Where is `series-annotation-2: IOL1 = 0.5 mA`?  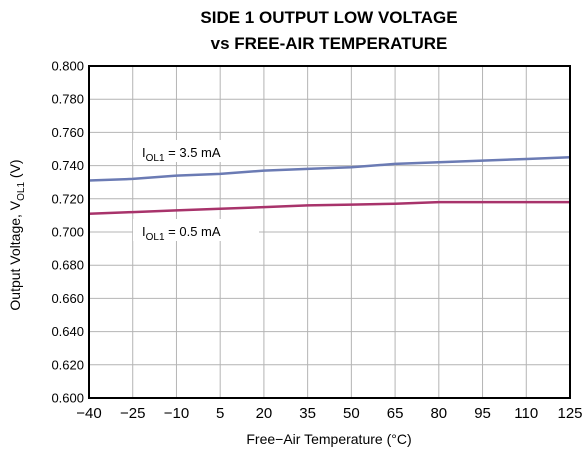
series-annotation-2: IOL1 = 0.5 mA is located at coordinates (181, 233).